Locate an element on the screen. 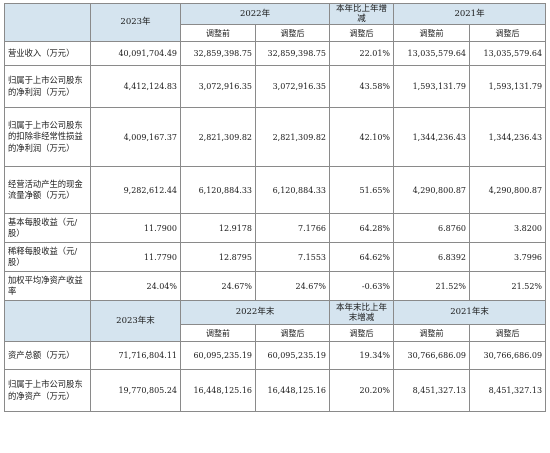 The height and width of the screenshot is (453, 550). value-change: -0.63% is located at coordinates (362, 286).